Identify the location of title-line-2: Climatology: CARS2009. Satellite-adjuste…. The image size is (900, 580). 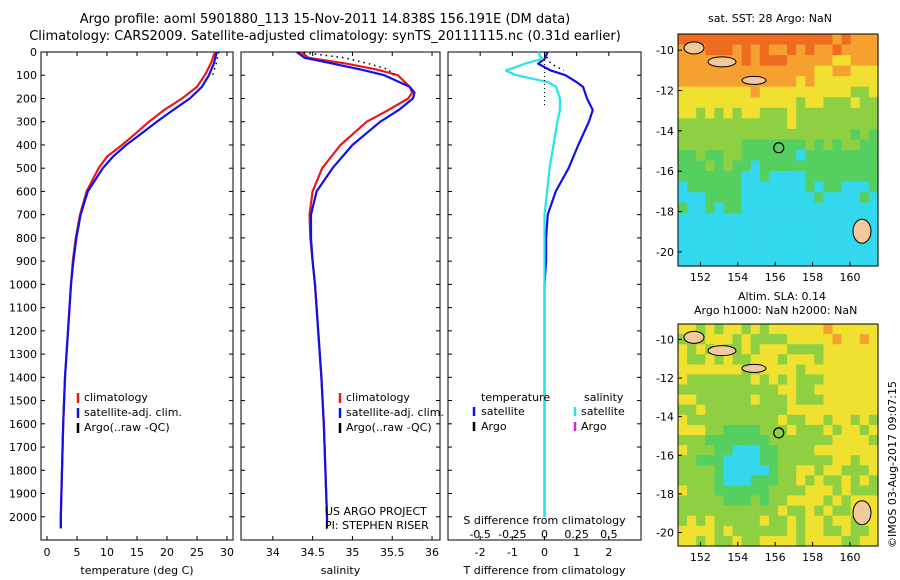
(325, 36).